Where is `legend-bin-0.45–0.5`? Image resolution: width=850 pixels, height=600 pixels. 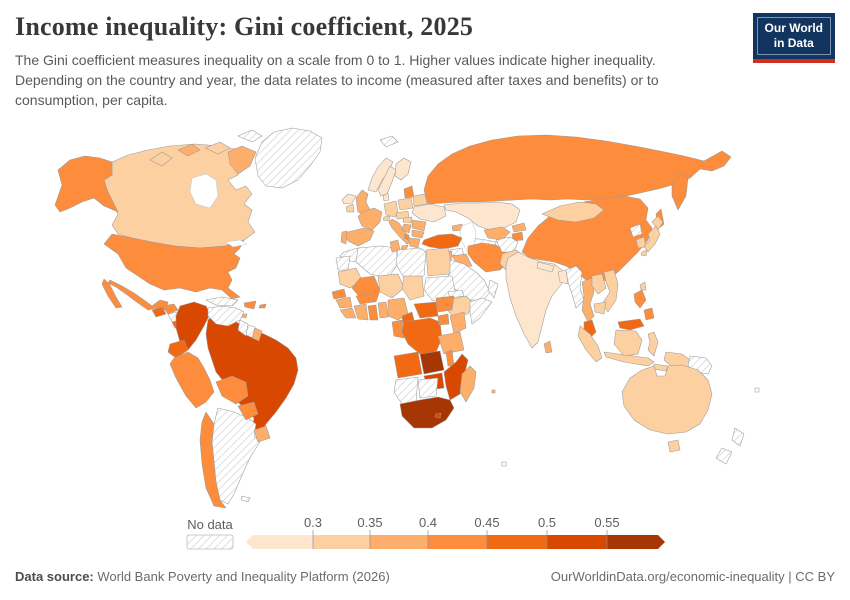 legend-bin-0.45–0.5 is located at coordinates (517, 542).